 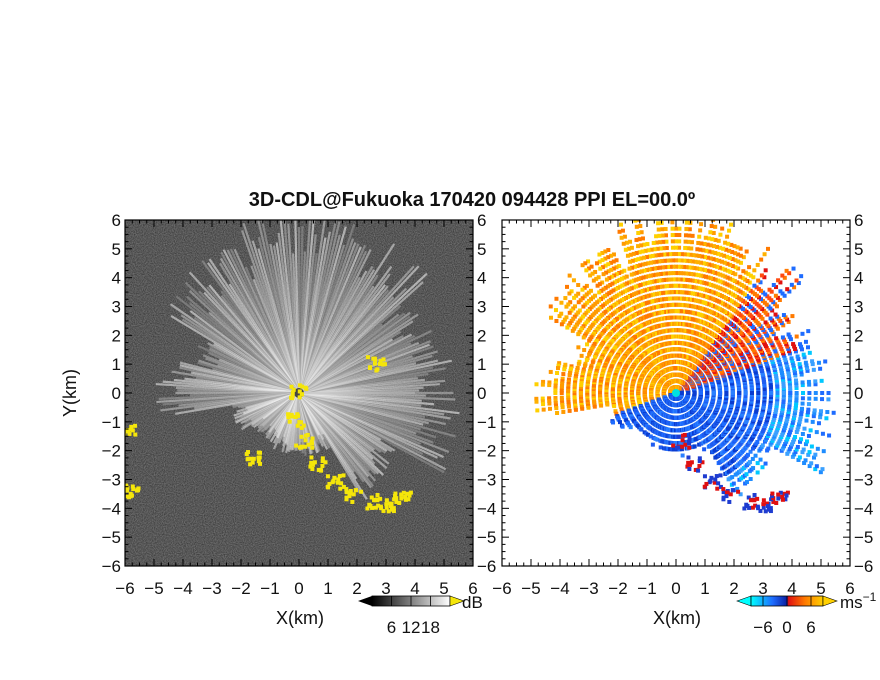 What do you see at coordinates (481, 335) in the screenshot?
I see `y-tick-label: 2` at bounding box center [481, 335].